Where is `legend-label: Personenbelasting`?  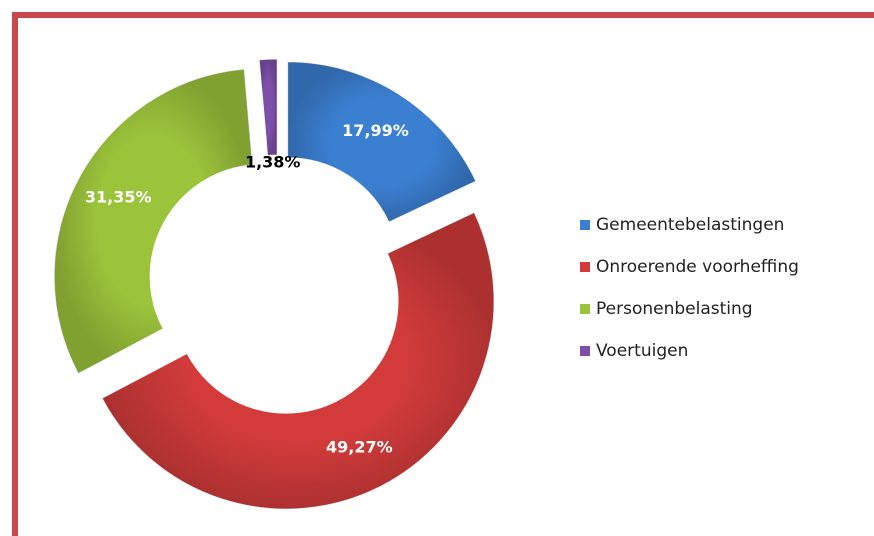 legend-label: Personenbelasting is located at coordinates (674, 309).